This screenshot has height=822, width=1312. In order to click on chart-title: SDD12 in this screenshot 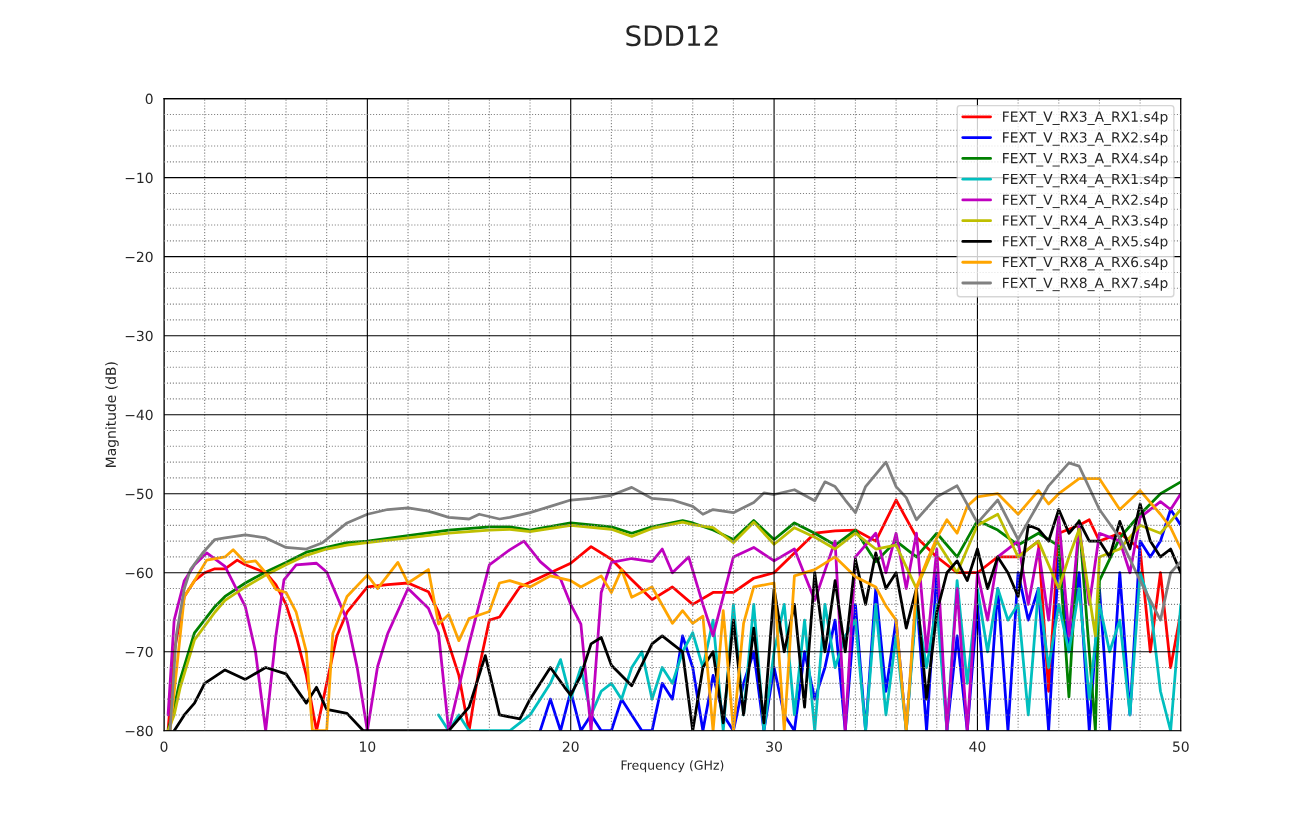, I will do `click(672, 36)`.